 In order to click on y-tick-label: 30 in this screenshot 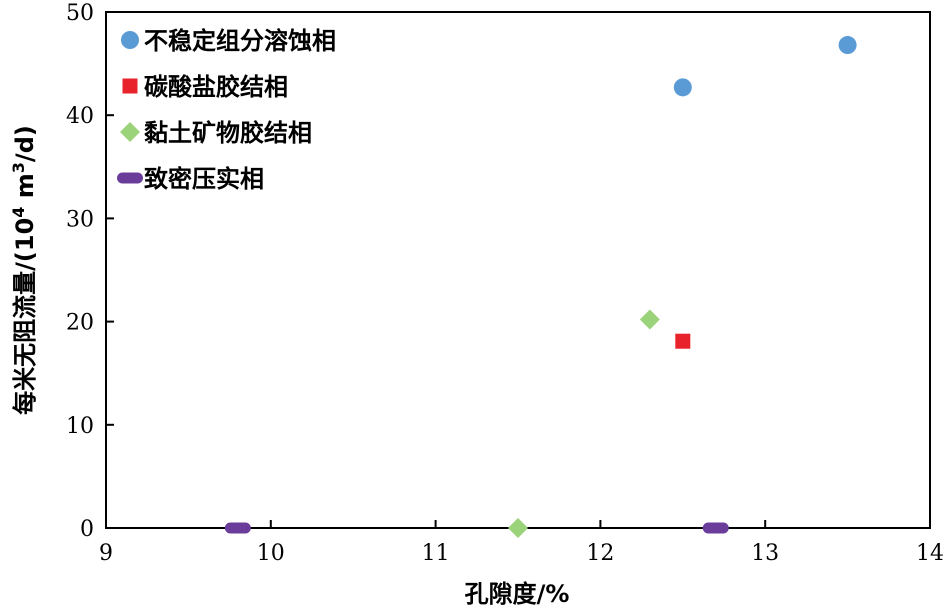, I will do `click(80, 219)`.